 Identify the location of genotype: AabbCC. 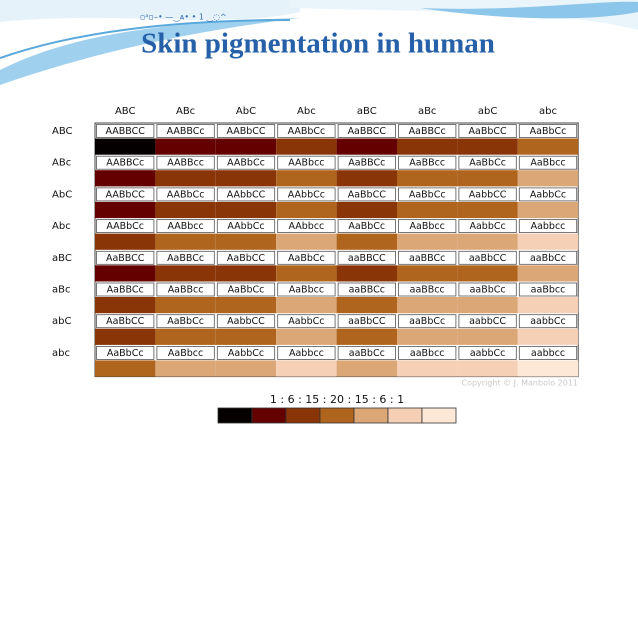
(488, 194).